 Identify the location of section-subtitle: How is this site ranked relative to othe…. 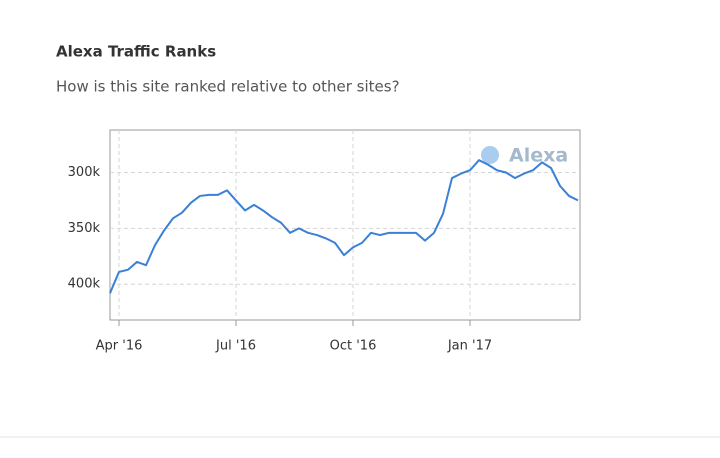
(228, 87).